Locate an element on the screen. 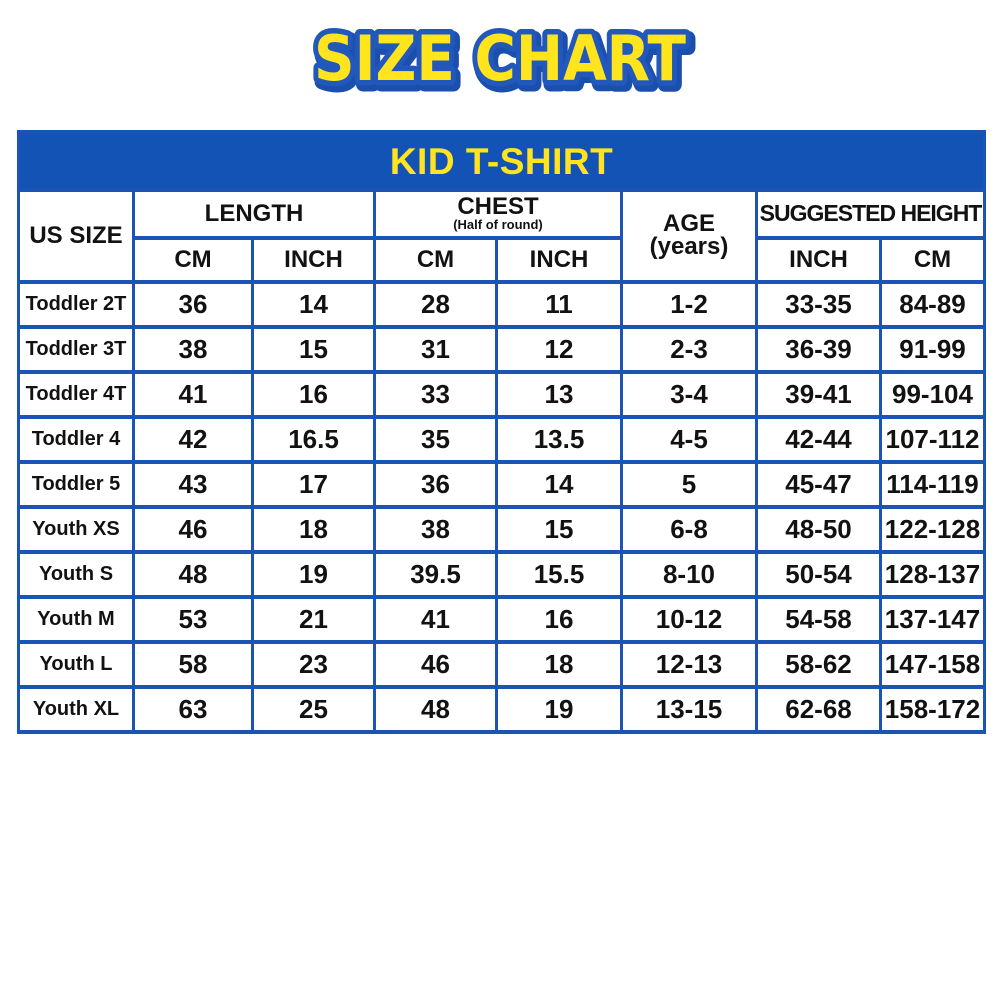 This screenshot has height=1002, width=1000. value-cell: 114-119 is located at coordinates (932, 484).